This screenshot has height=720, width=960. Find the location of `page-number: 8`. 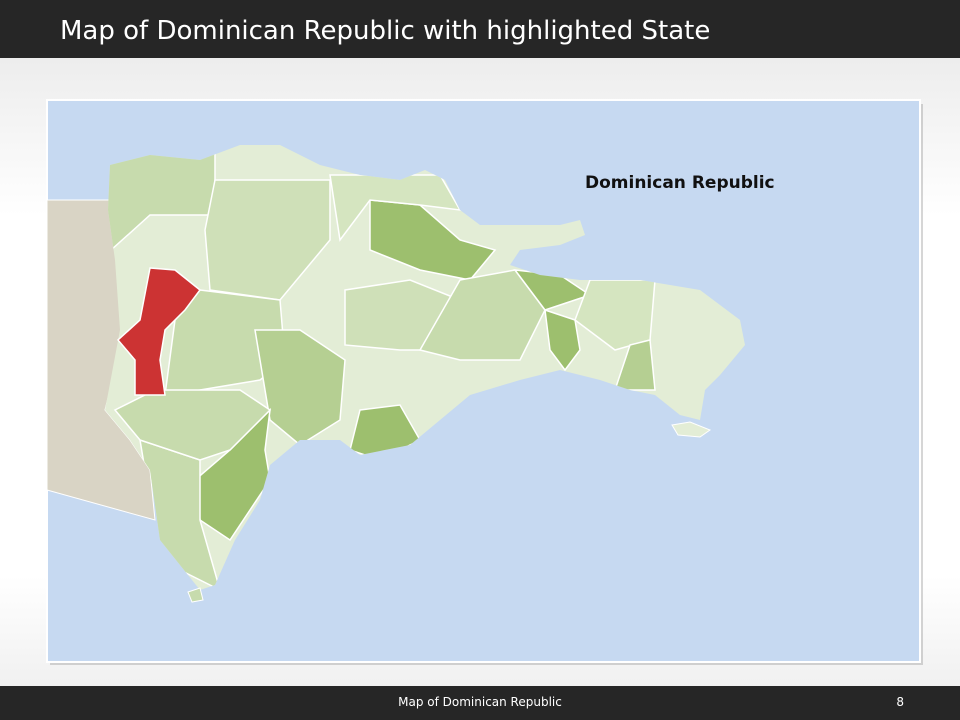

page-number: 8 is located at coordinates (900, 702).